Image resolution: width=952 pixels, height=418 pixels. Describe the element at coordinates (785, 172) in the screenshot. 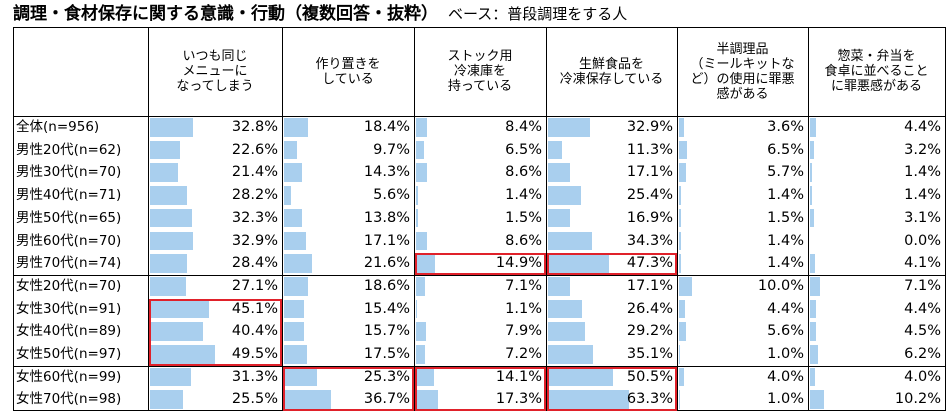

I see `value-label: 5.7%` at that location.